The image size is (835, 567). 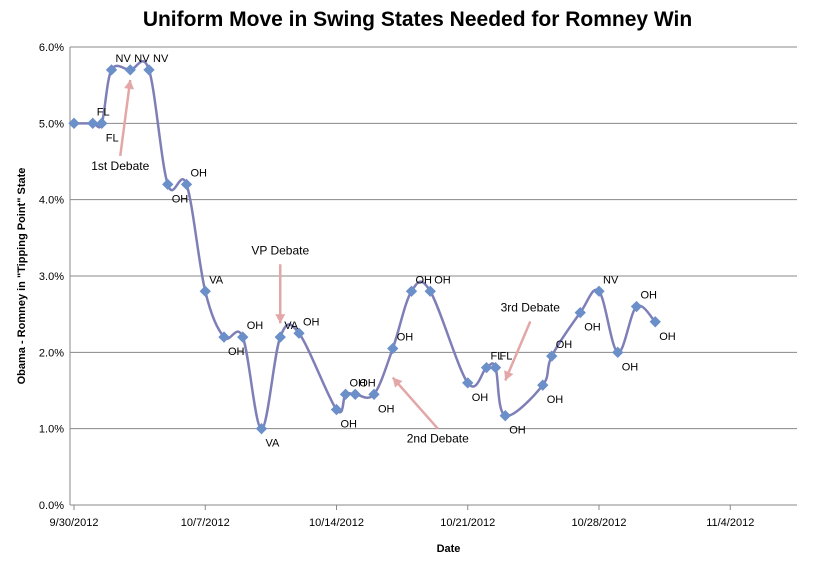 What do you see at coordinates (22, 276) in the screenshot?
I see `y-axis-title: Obama - Romney in "Tipping Point" State` at bounding box center [22, 276].